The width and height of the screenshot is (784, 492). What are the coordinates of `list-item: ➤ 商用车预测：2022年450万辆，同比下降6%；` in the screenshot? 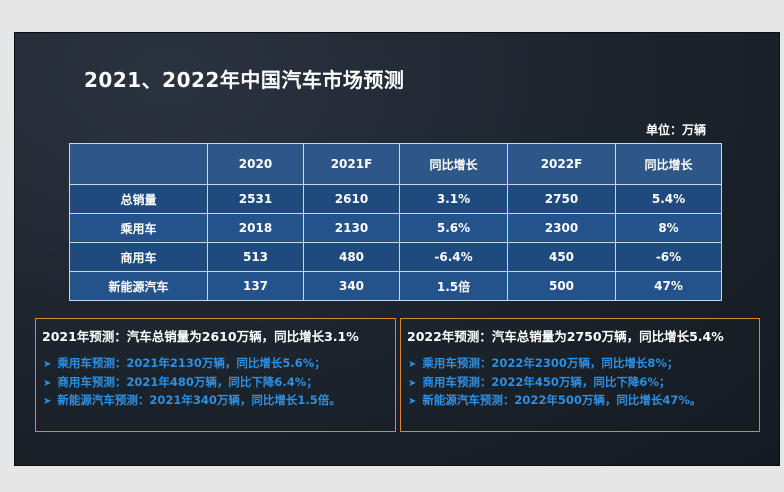 It's located at (583, 383).